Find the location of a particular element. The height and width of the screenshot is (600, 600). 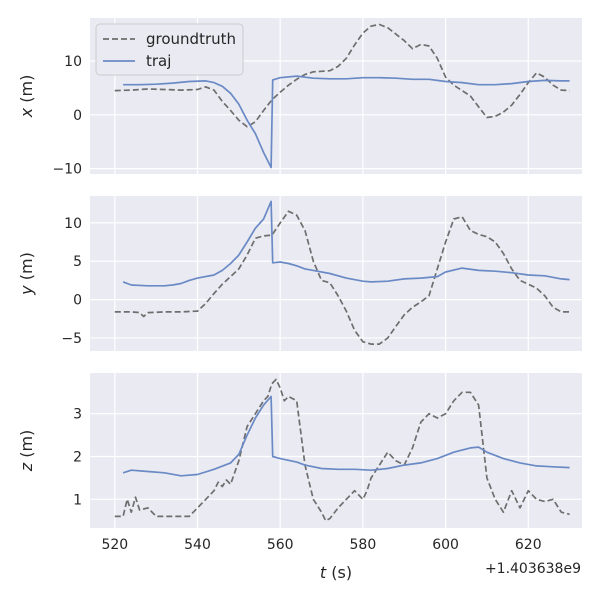

x-panel-groundtruth-line is located at coordinates (342, 75).